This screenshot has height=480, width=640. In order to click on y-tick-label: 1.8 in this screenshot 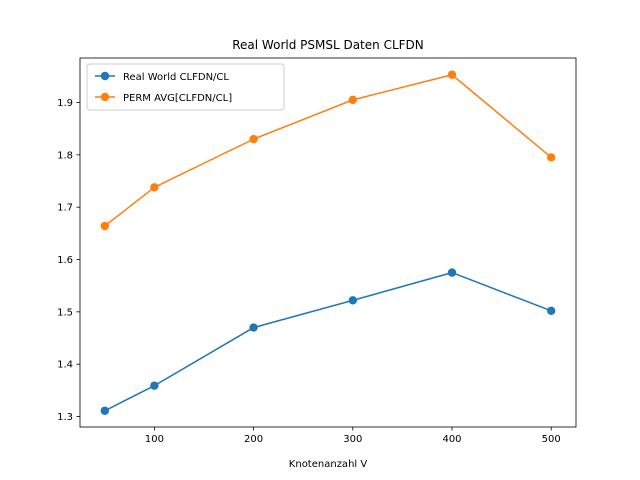, I will do `click(65, 155)`.